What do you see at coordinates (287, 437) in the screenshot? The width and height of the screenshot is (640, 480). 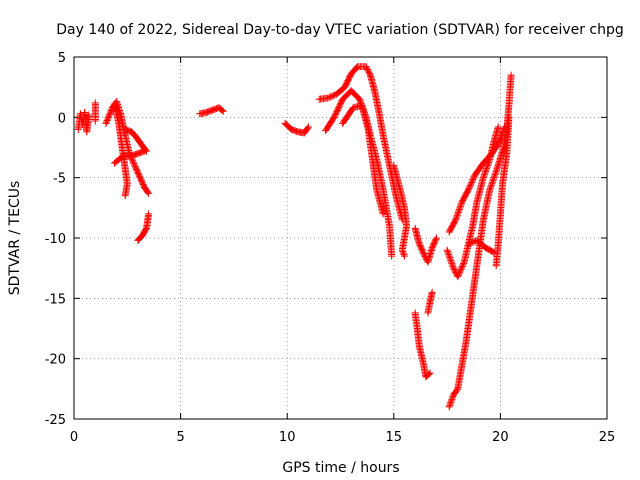 I see `x-tick-label: 10` at bounding box center [287, 437].